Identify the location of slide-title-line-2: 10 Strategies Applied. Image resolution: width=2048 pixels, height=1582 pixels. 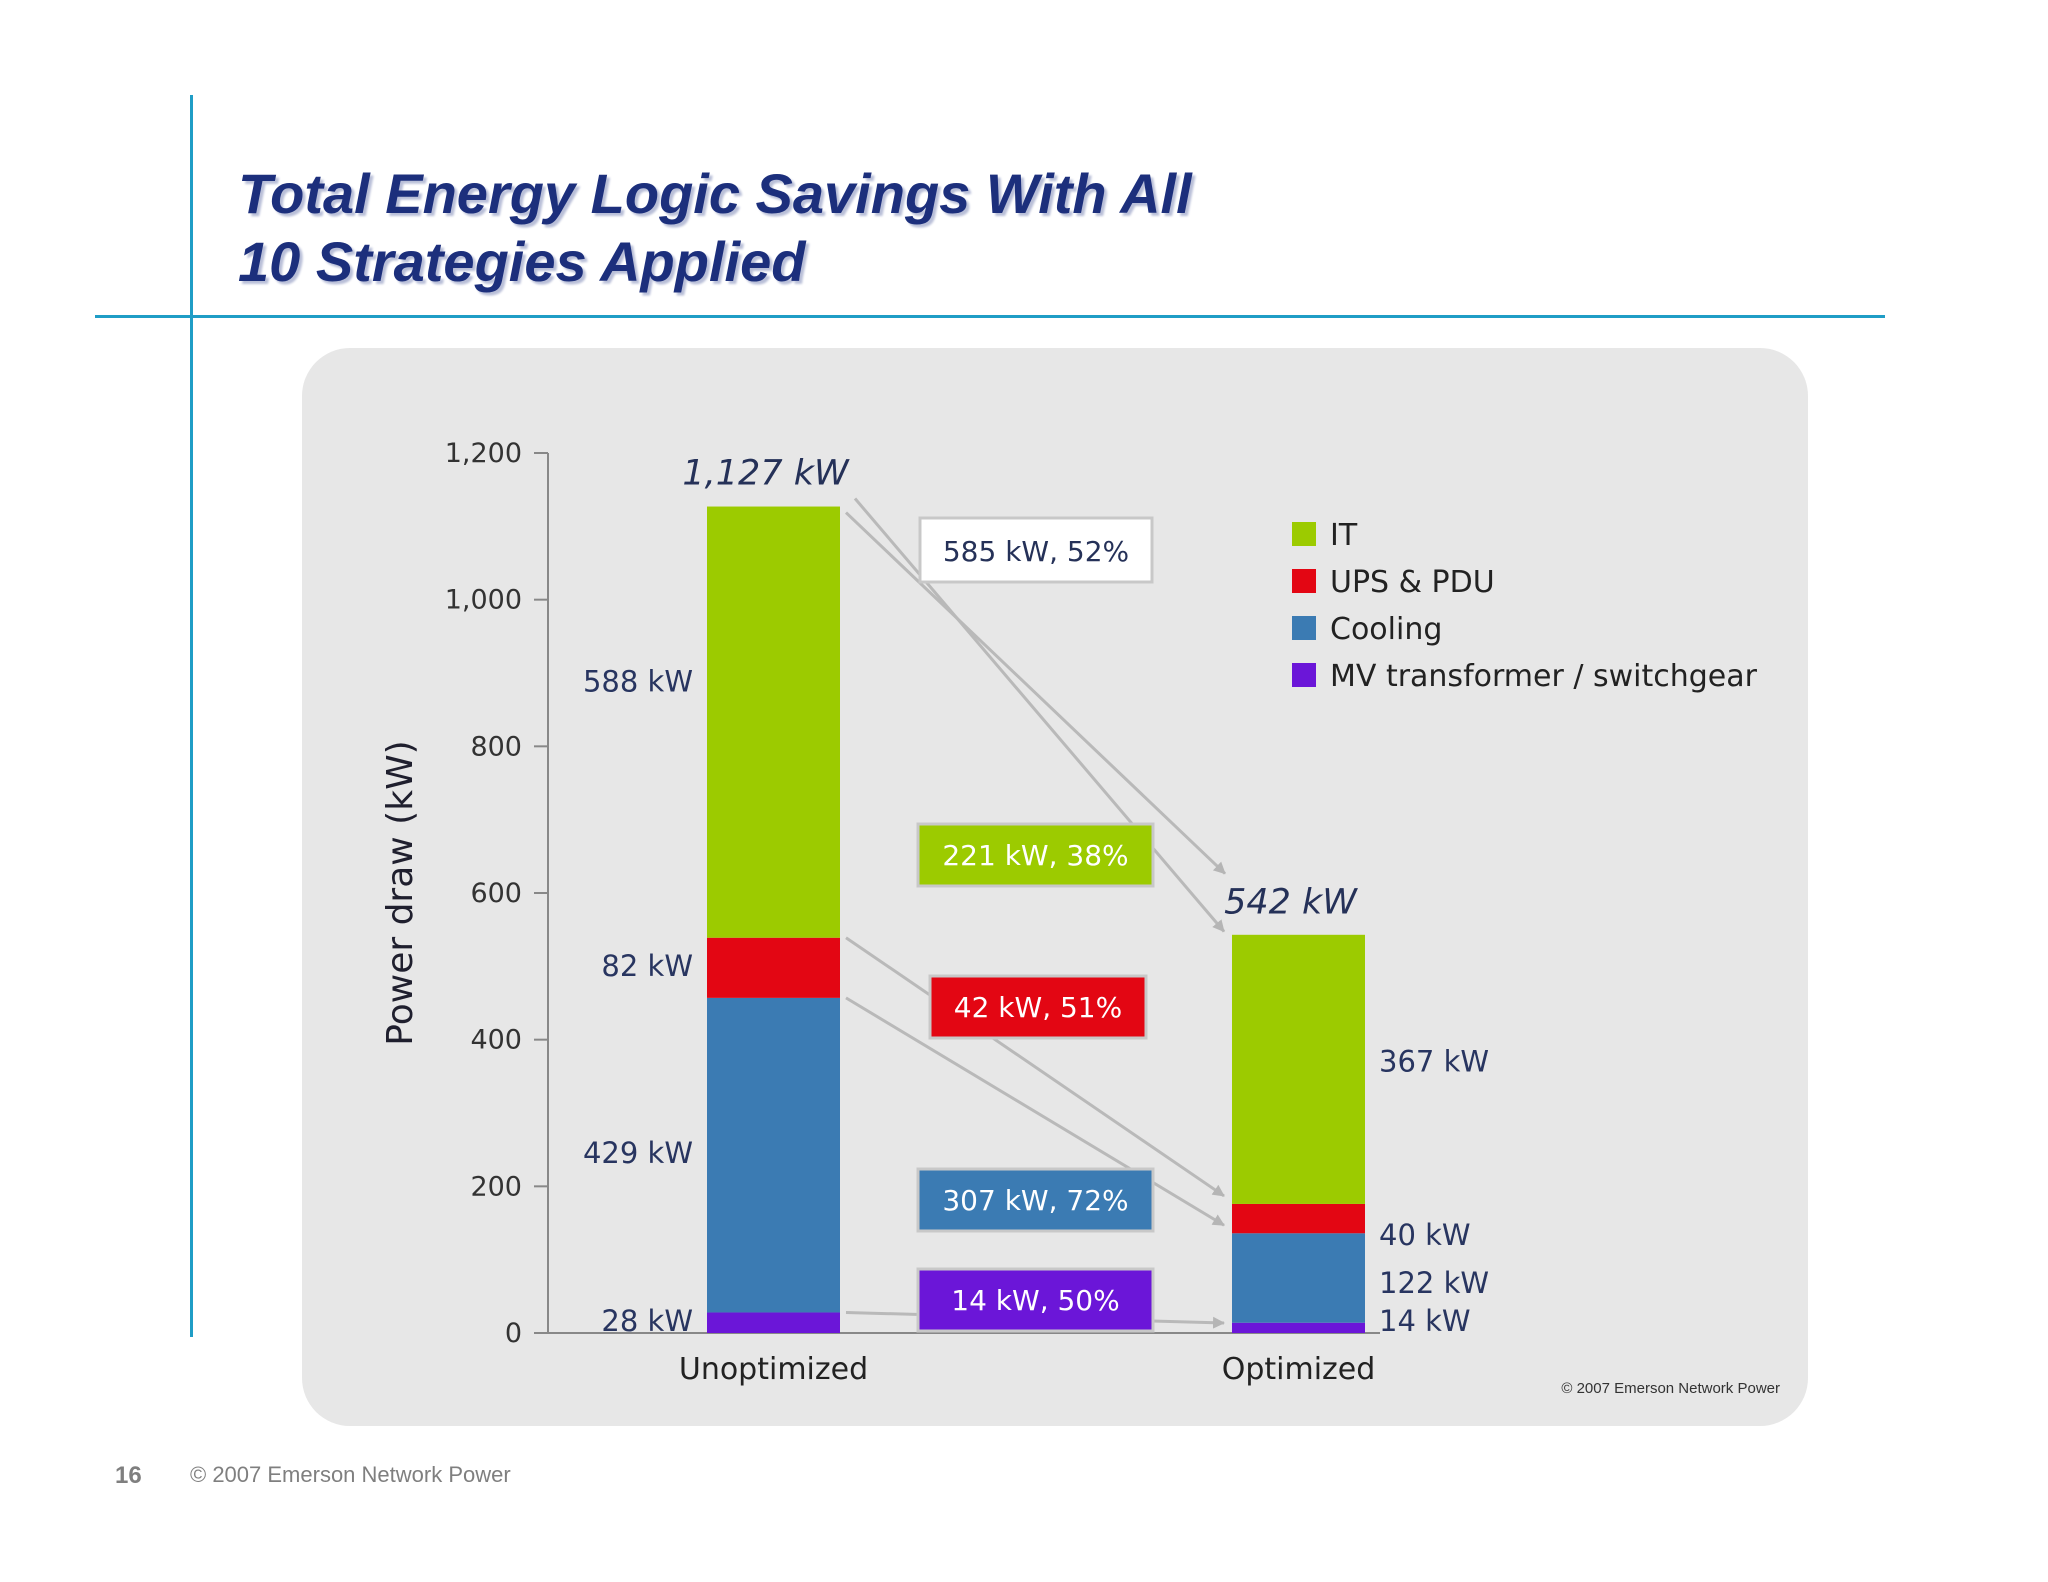
(522, 261).